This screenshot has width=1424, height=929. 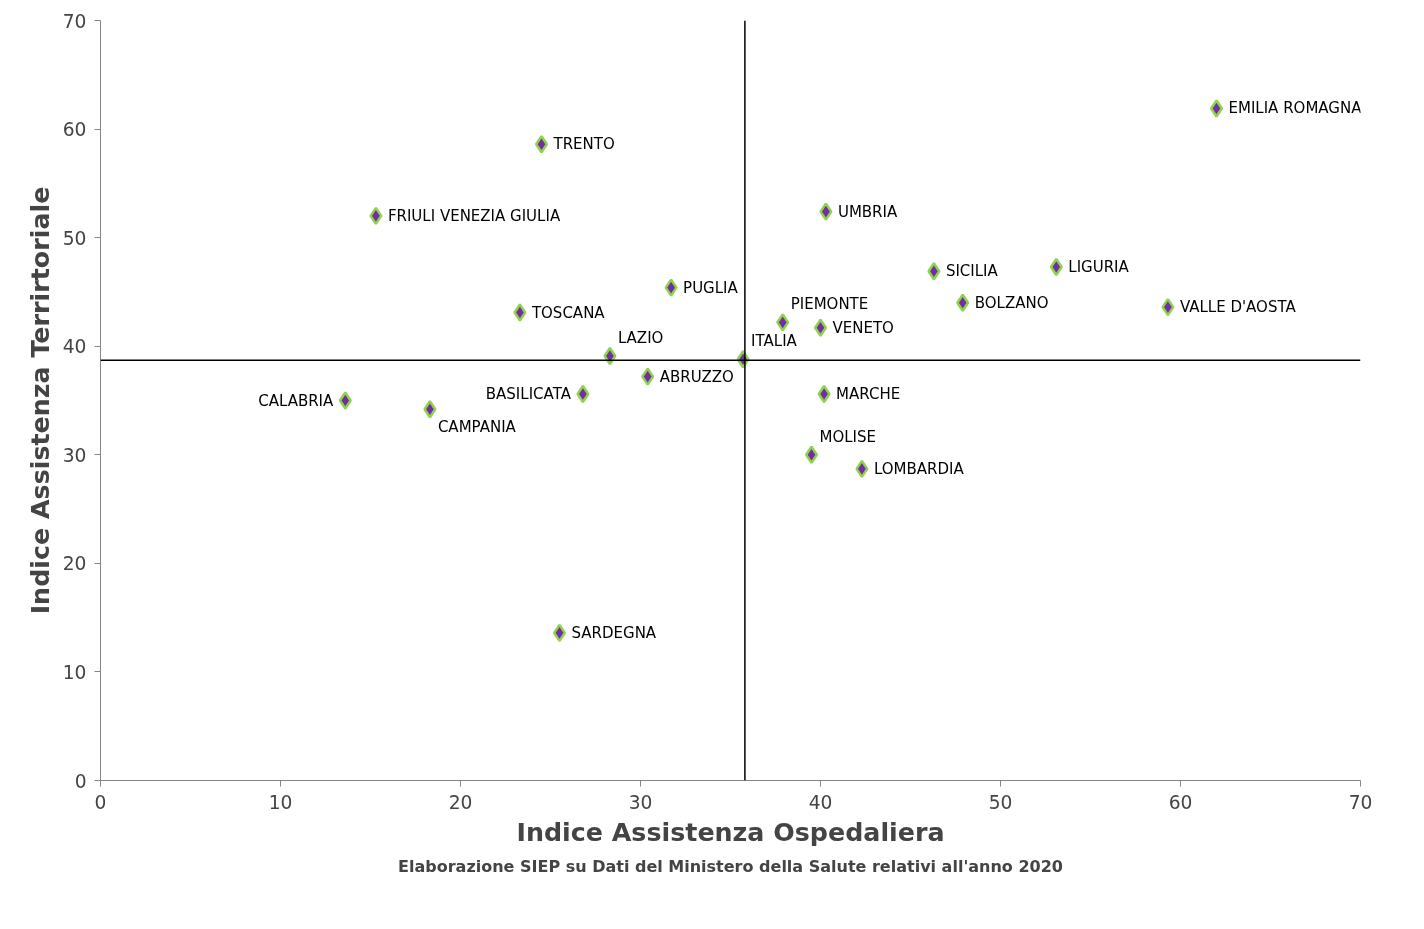 What do you see at coordinates (614, 632) in the screenshot?
I see `annotation: SARDEGNA` at bounding box center [614, 632].